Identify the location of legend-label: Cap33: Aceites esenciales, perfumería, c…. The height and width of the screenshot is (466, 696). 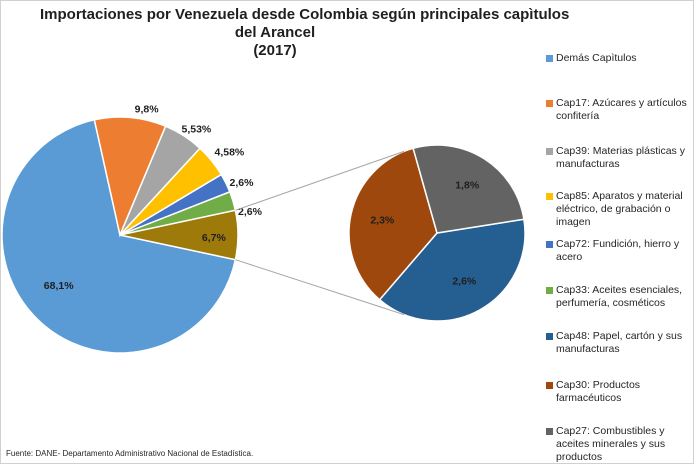
(619, 296).